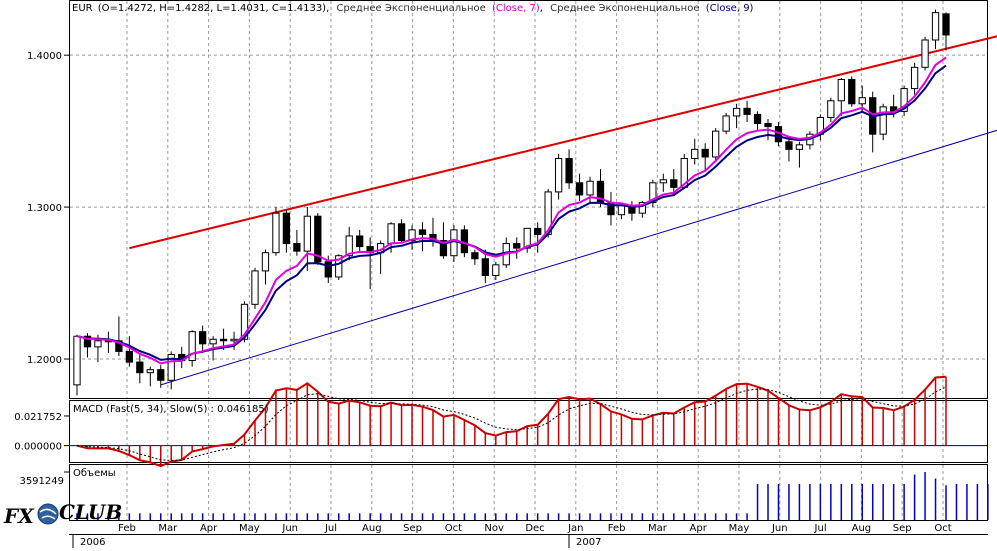 The height and width of the screenshot is (551, 997). Describe the element at coordinates (127, 528) in the screenshot. I see `month-label: Feb` at that location.